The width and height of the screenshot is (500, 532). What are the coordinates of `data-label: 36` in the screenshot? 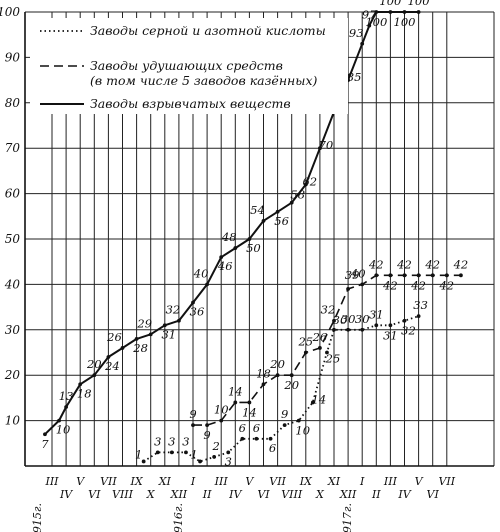 It's located at (197, 312).